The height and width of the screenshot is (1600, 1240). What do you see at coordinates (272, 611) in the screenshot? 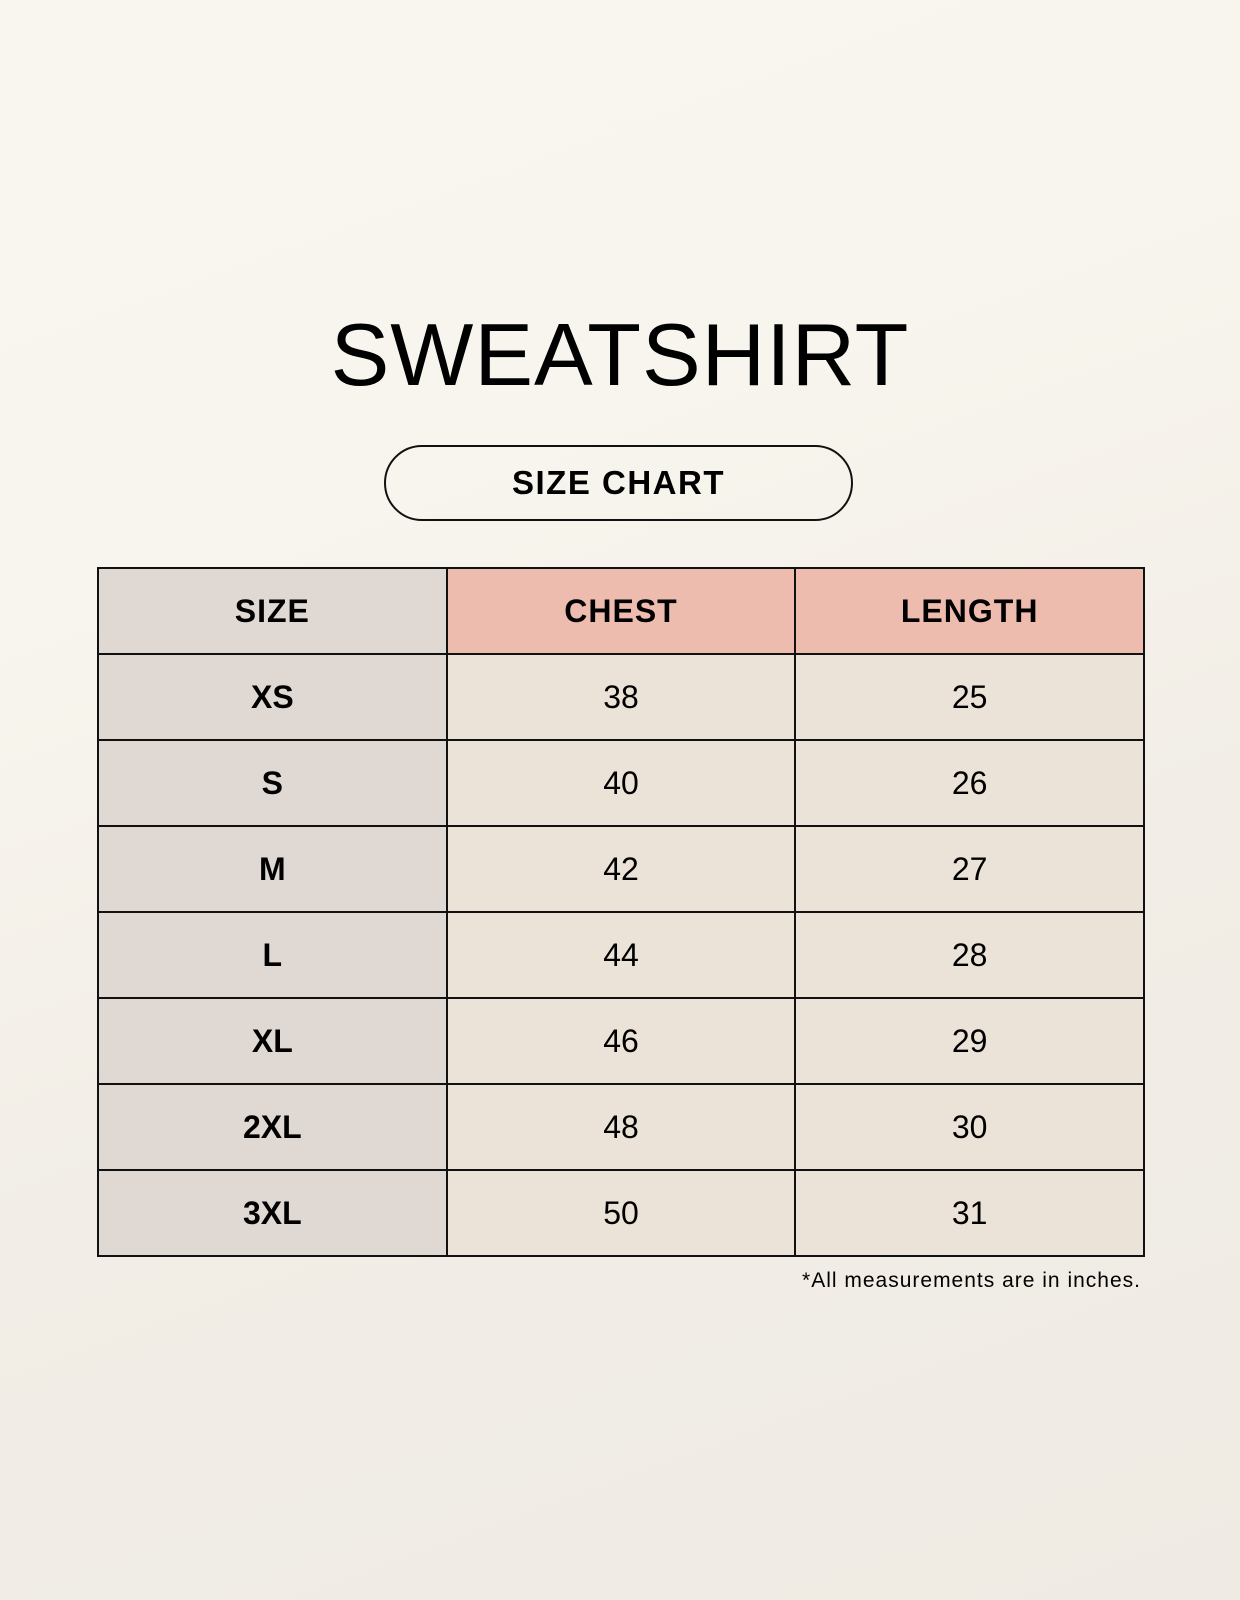
I see `header-size: SIZE` at bounding box center [272, 611].